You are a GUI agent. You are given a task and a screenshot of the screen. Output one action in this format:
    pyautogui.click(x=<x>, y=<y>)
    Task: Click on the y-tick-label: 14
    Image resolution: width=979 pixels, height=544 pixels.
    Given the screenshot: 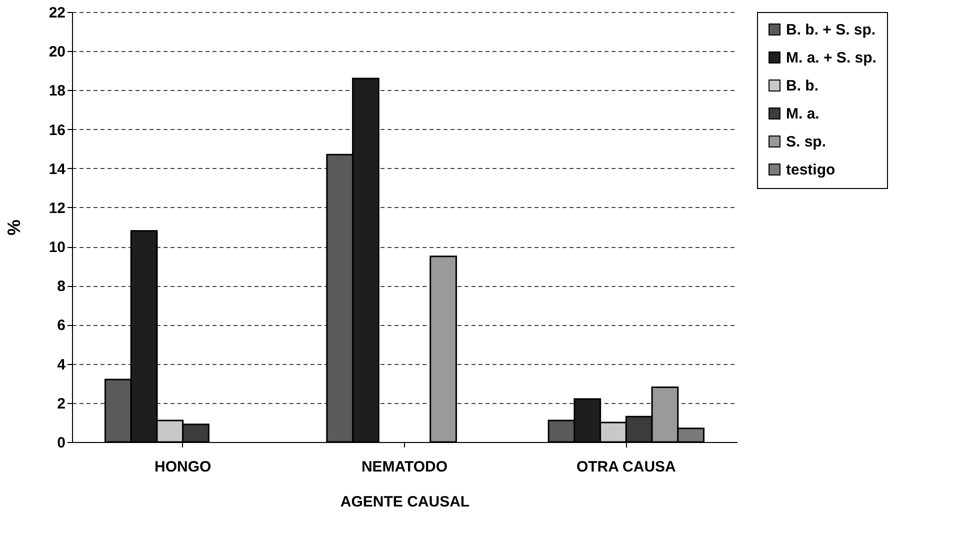 What is the action you would take?
    pyautogui.click(x=57, y=169)
    